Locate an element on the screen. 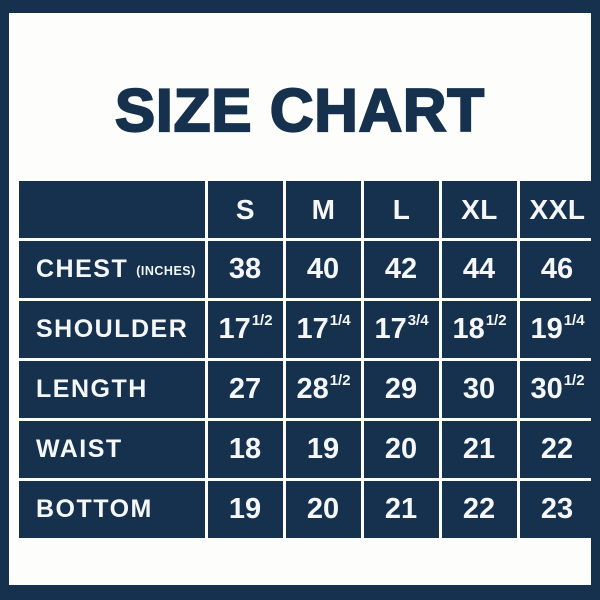 The image size is (600, 600). cell-fraction: 3/4 is located at coordinates (418, 320).